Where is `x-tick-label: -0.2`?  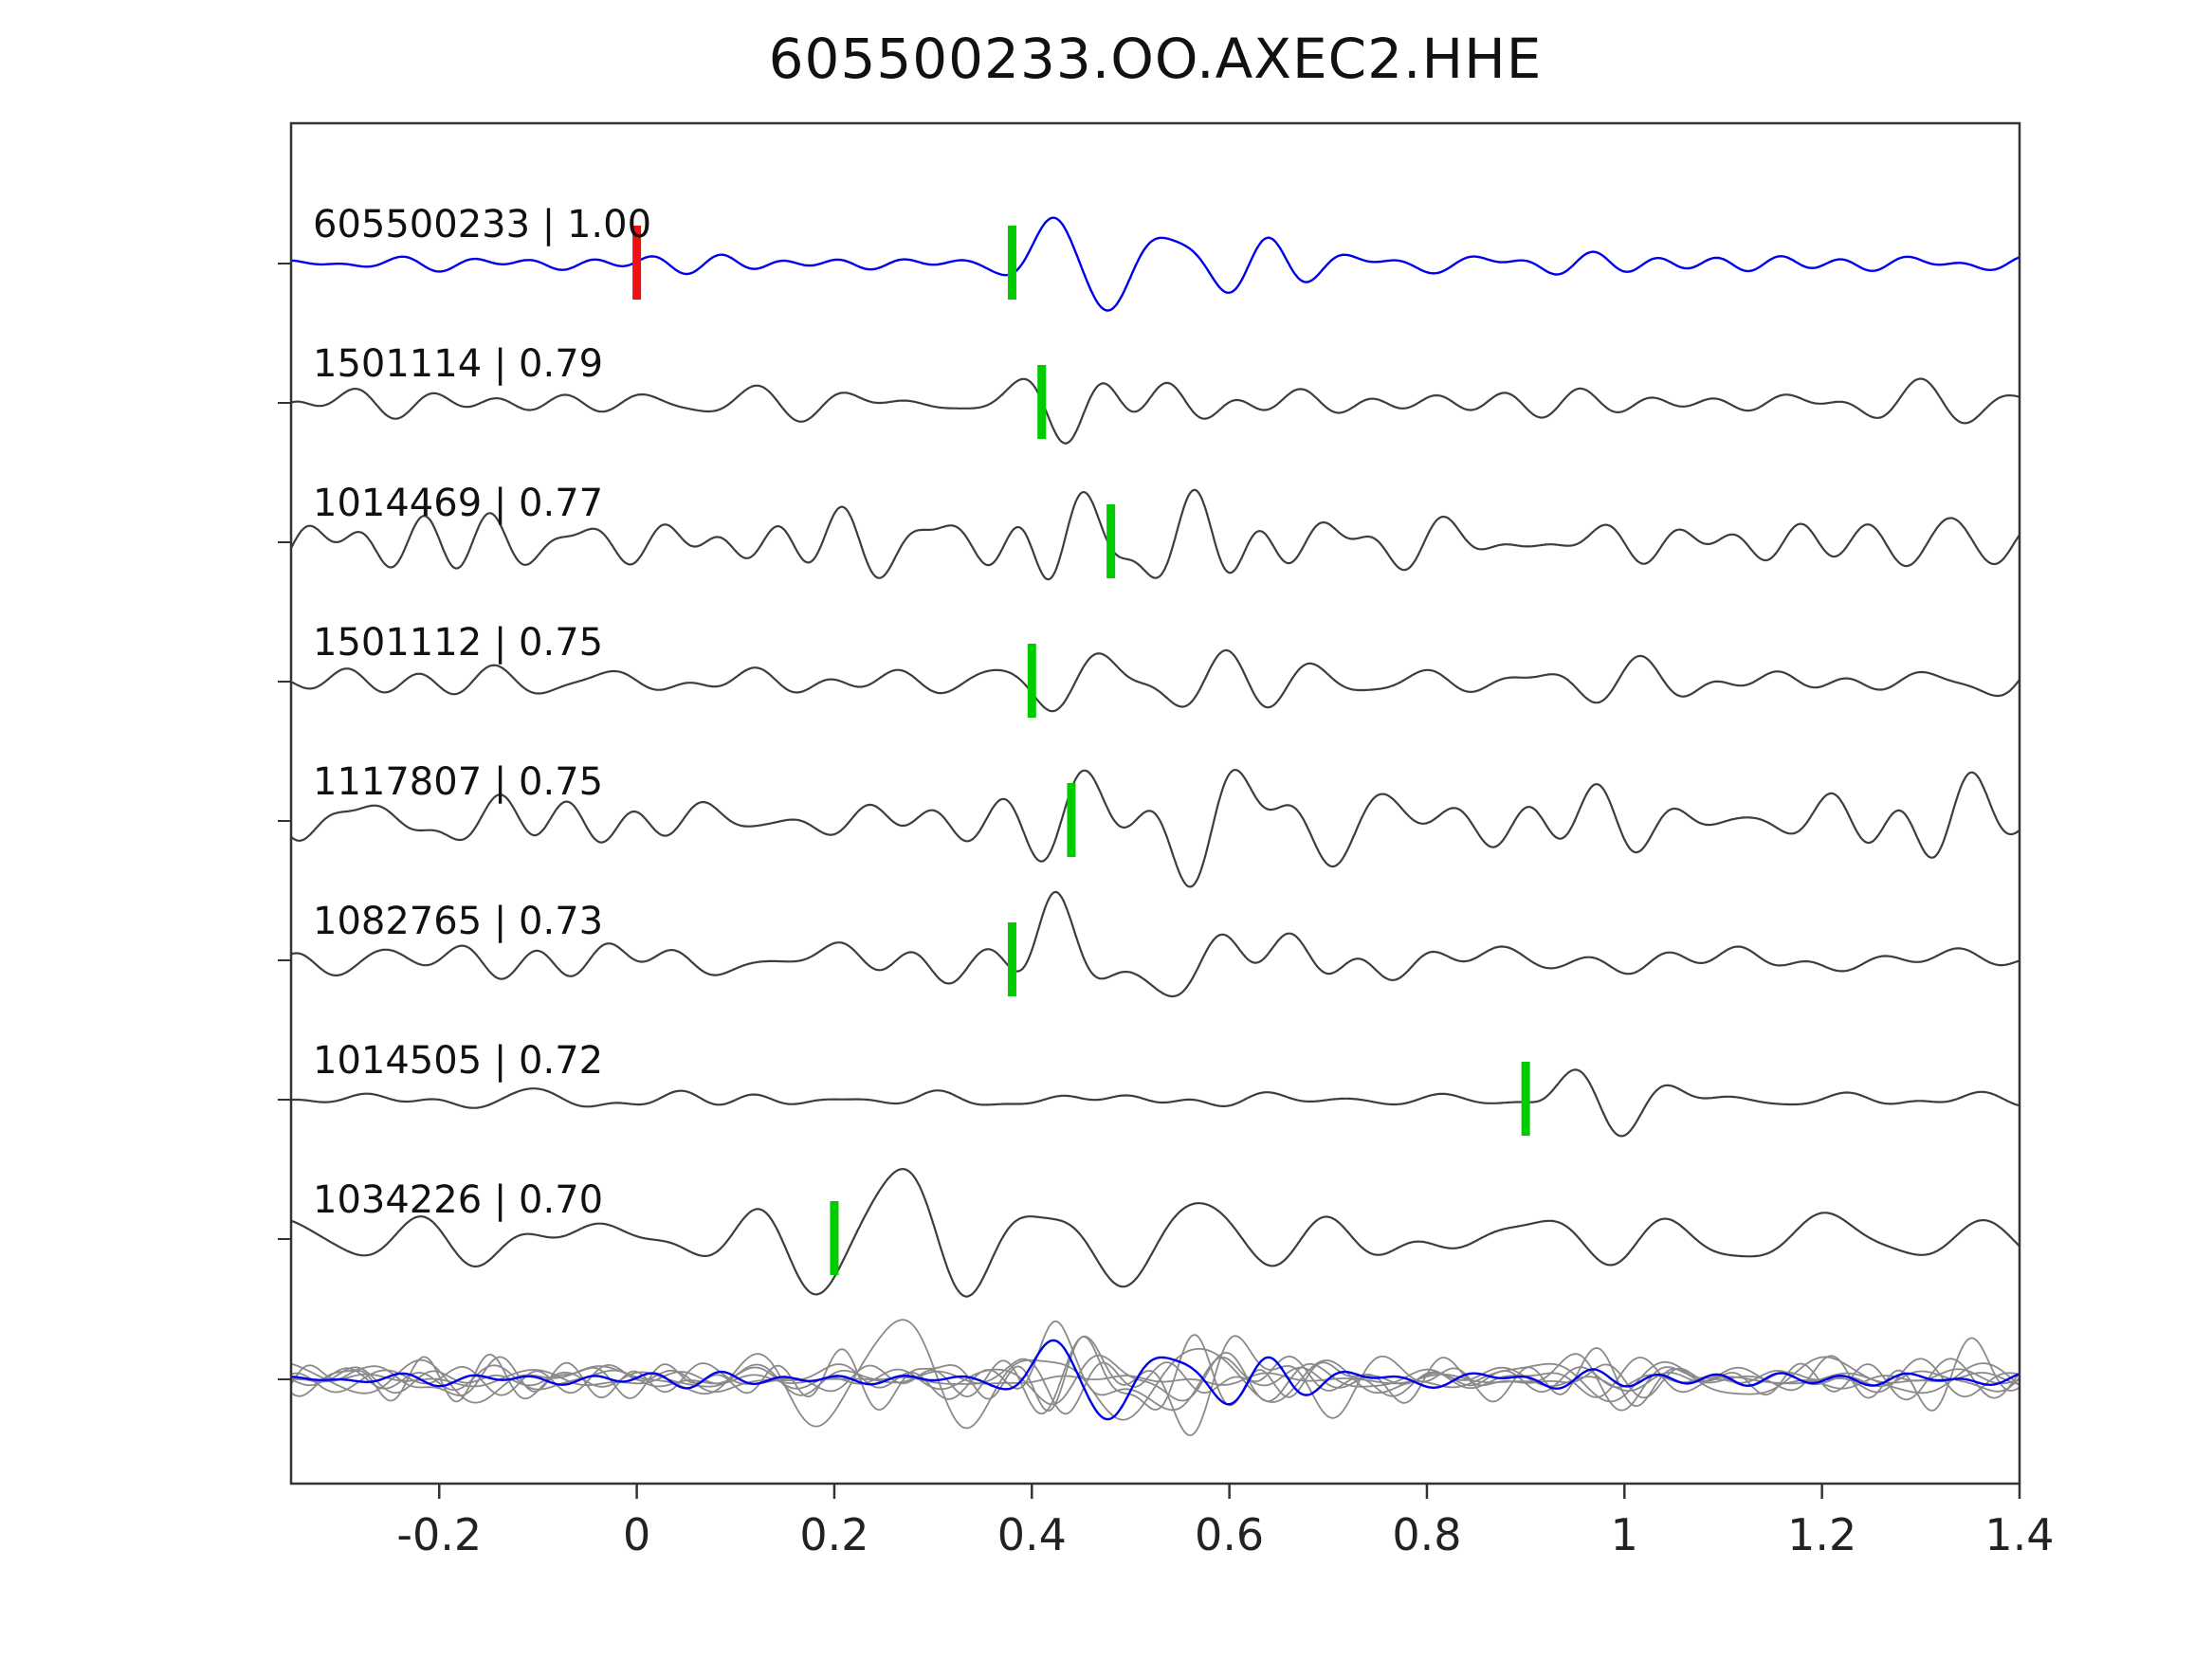 x-tick-label: -0.2 is located at coordinates (439, 1534).